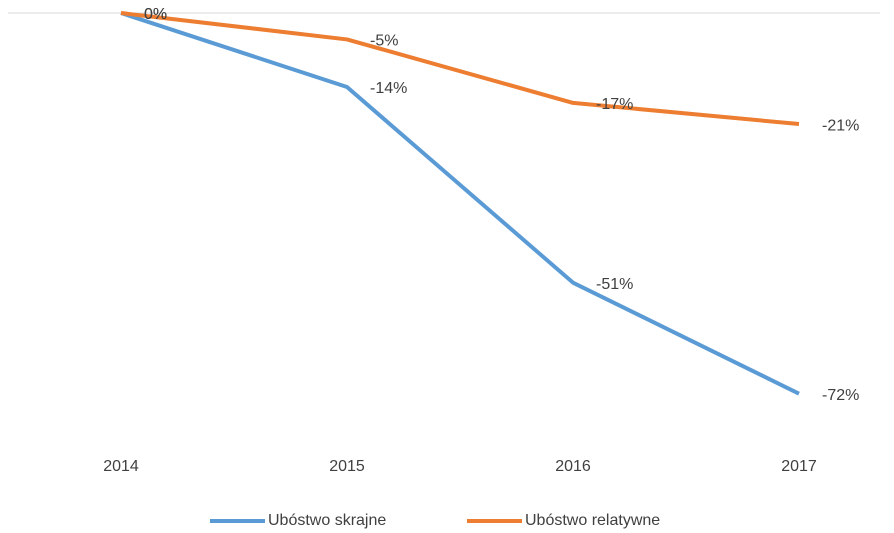 Image resolution: width=894 pixels, height=533 pixels. What do you see at coordinates (799, 466) in the screenshot?
I see `x-tick-label: 2017` at bounding box center [799, 466].